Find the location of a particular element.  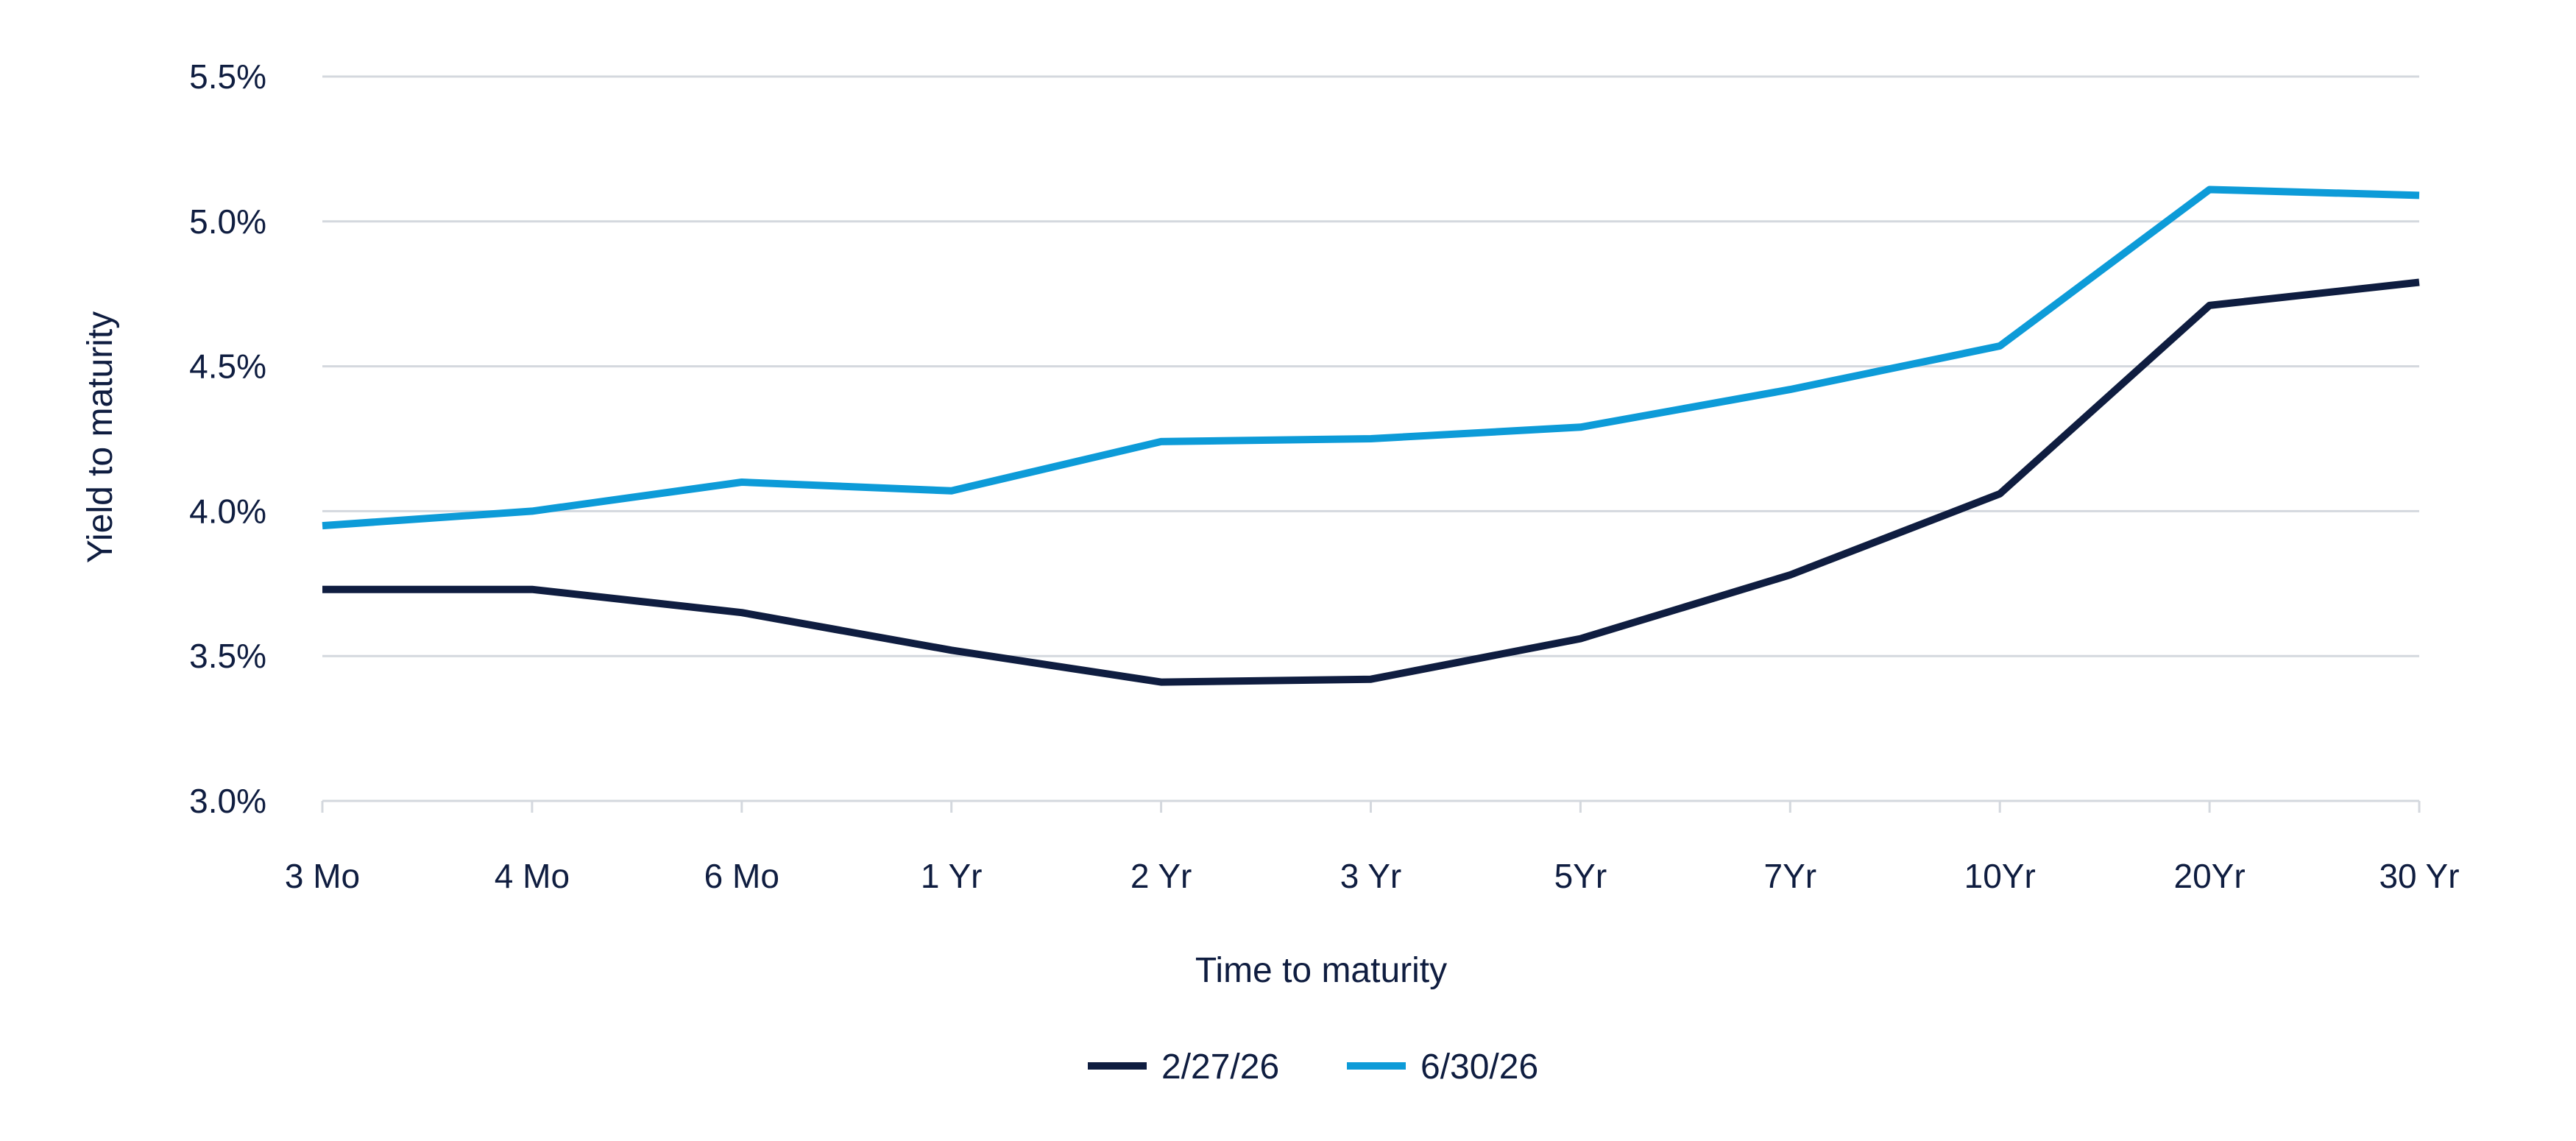

x-tick-label: 3 Mo is located at coordinates (322, 876).